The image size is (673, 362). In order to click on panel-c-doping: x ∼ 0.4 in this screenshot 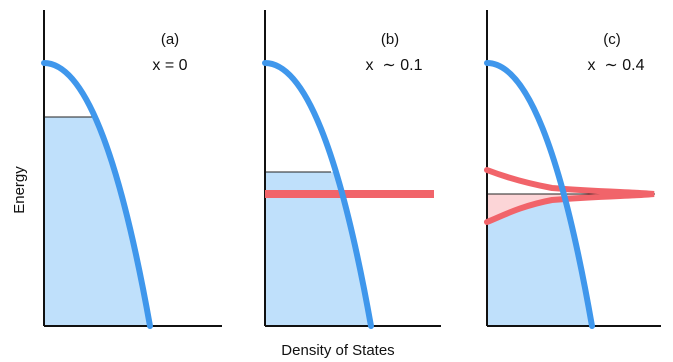, I will do `click(616, 65)`.